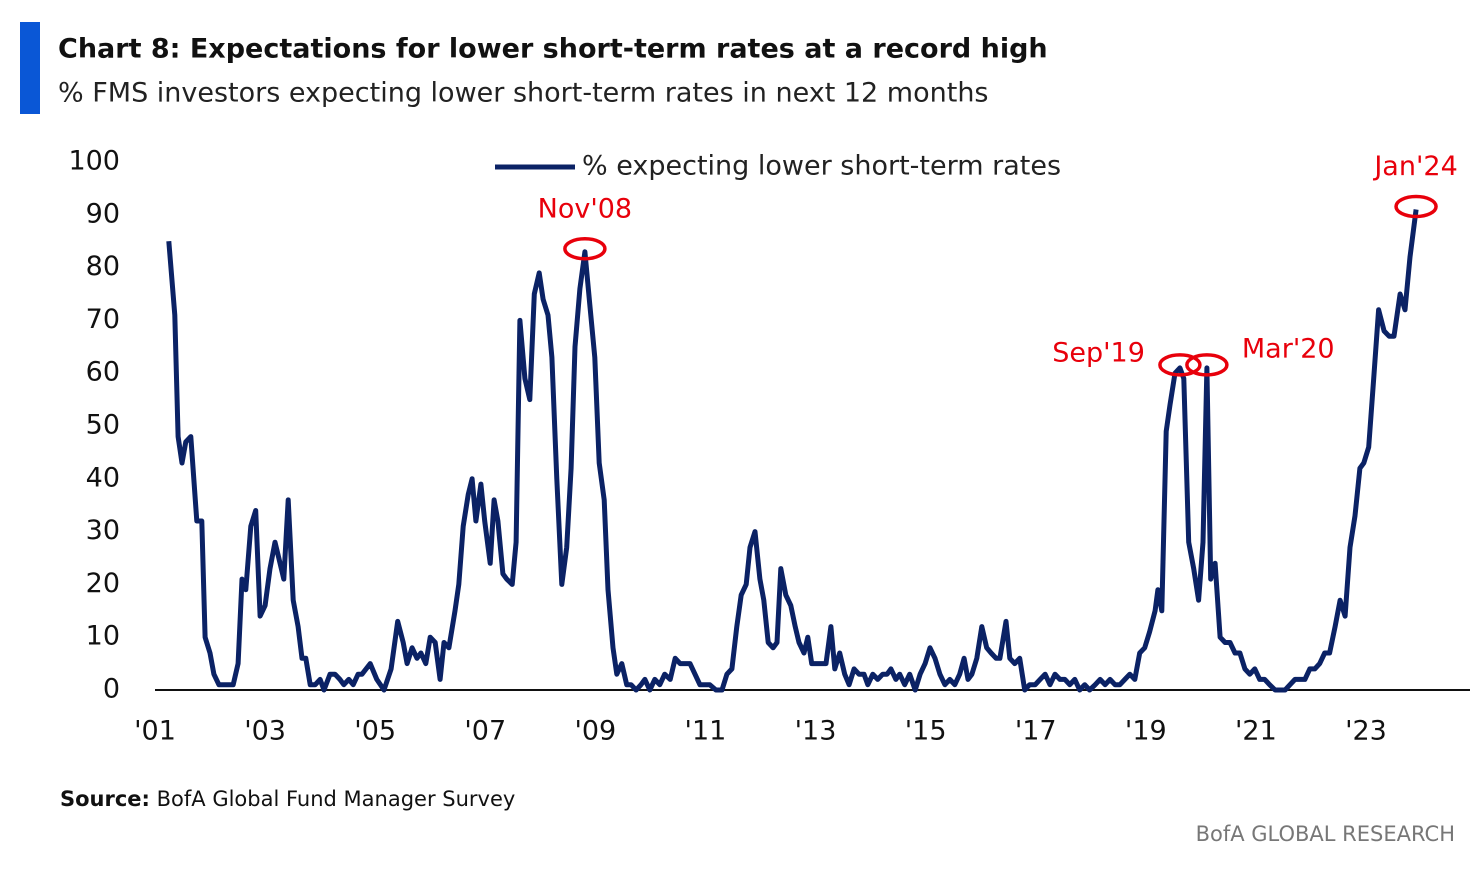 This screenshot has height=872, width=1480. I want to click on y-tick-label: 50, so click(103, 425).